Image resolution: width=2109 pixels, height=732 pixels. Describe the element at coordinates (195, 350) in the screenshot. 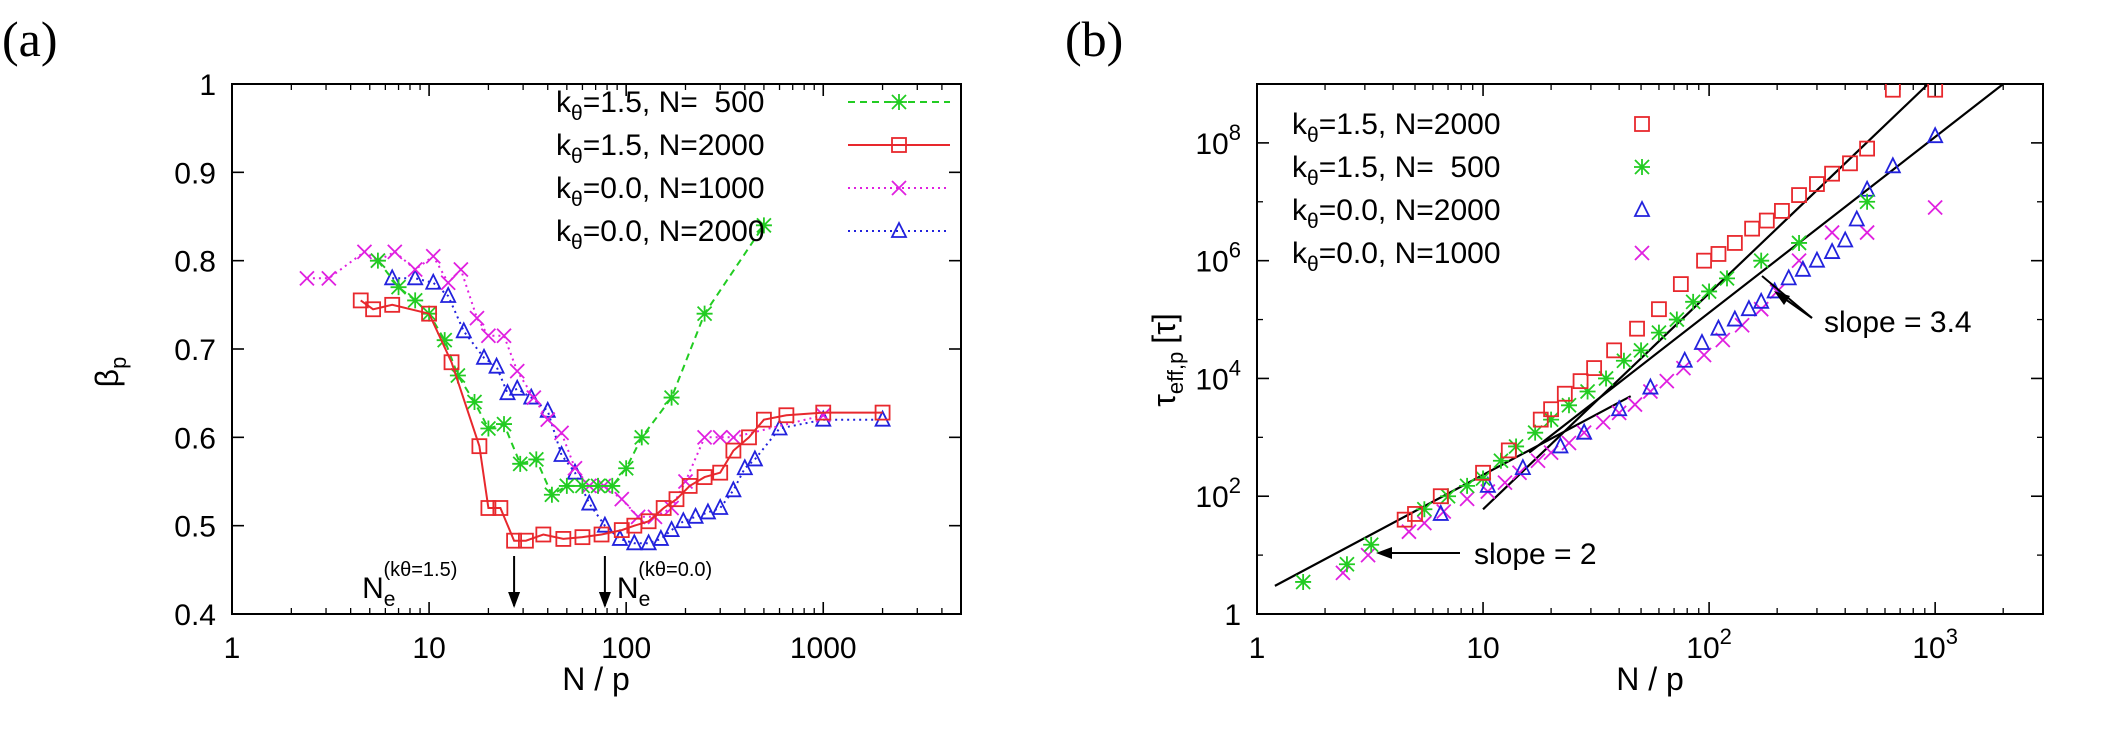

I see `y-tick-label: 0.7` at that location.